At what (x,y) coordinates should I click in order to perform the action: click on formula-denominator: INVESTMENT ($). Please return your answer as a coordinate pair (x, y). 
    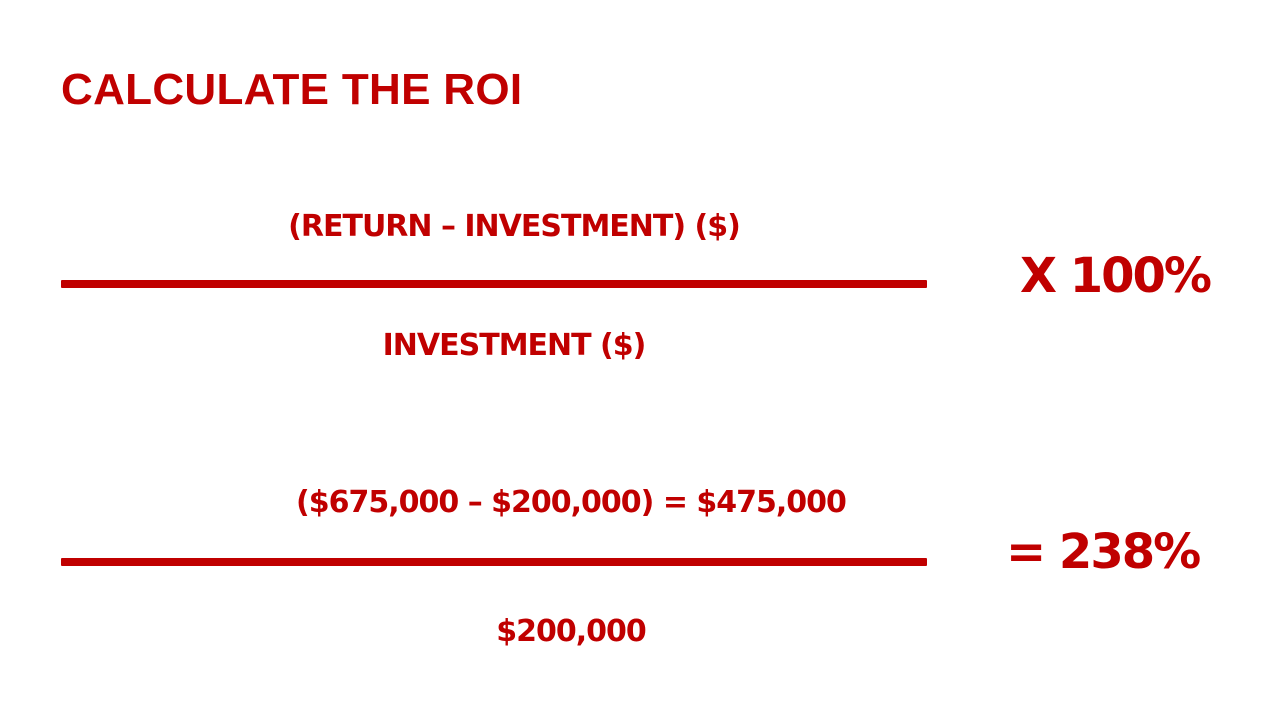
    Looking at the image, I should click on (514, 345).